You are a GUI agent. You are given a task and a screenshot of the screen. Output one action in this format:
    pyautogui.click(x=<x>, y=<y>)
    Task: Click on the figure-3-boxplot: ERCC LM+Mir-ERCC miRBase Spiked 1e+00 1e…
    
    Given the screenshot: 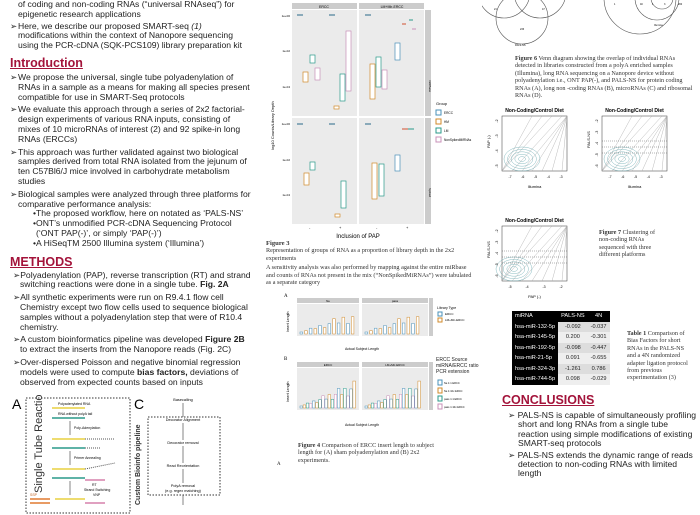 What is the action you would take?
    pyautogui.click(x=371, y=121)
    